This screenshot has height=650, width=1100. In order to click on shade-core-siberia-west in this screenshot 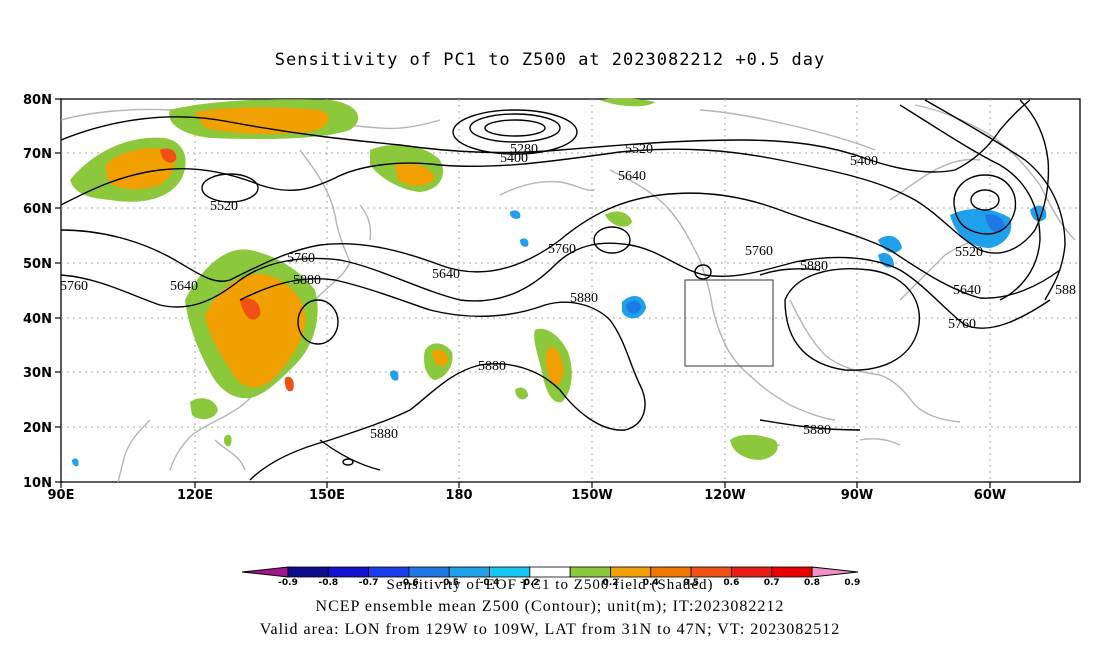, I will do `click(140, 169)`.